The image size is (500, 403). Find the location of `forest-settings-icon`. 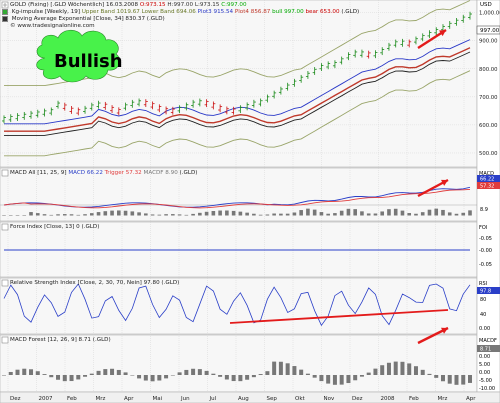

forest-settings-icon is located at coordinates (5, 340).